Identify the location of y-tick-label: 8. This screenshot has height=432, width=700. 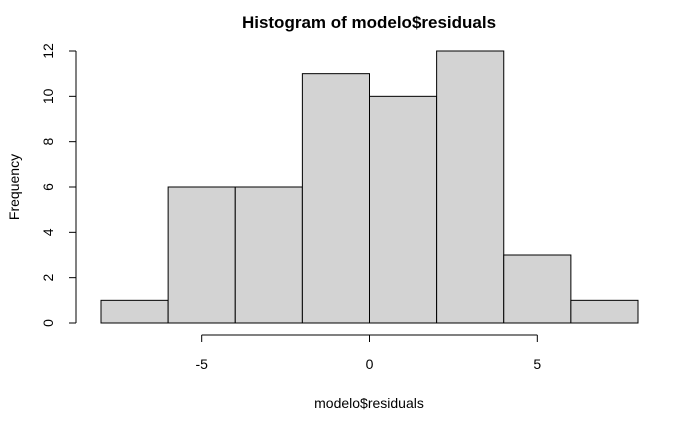
(48, 142).